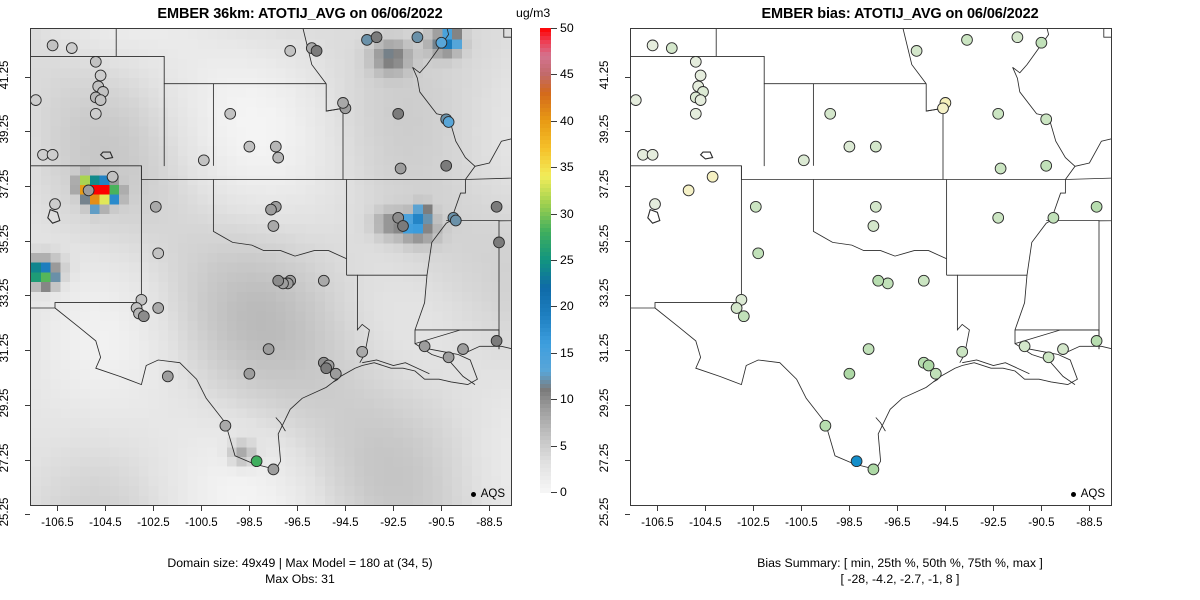  What do you see at coordinates (545, 252) in the screenshot?
I see `colorbar-model: ug/m3 0 5 10 15 20 25 30 35 40 45 50` at bounding box center [545, 252].